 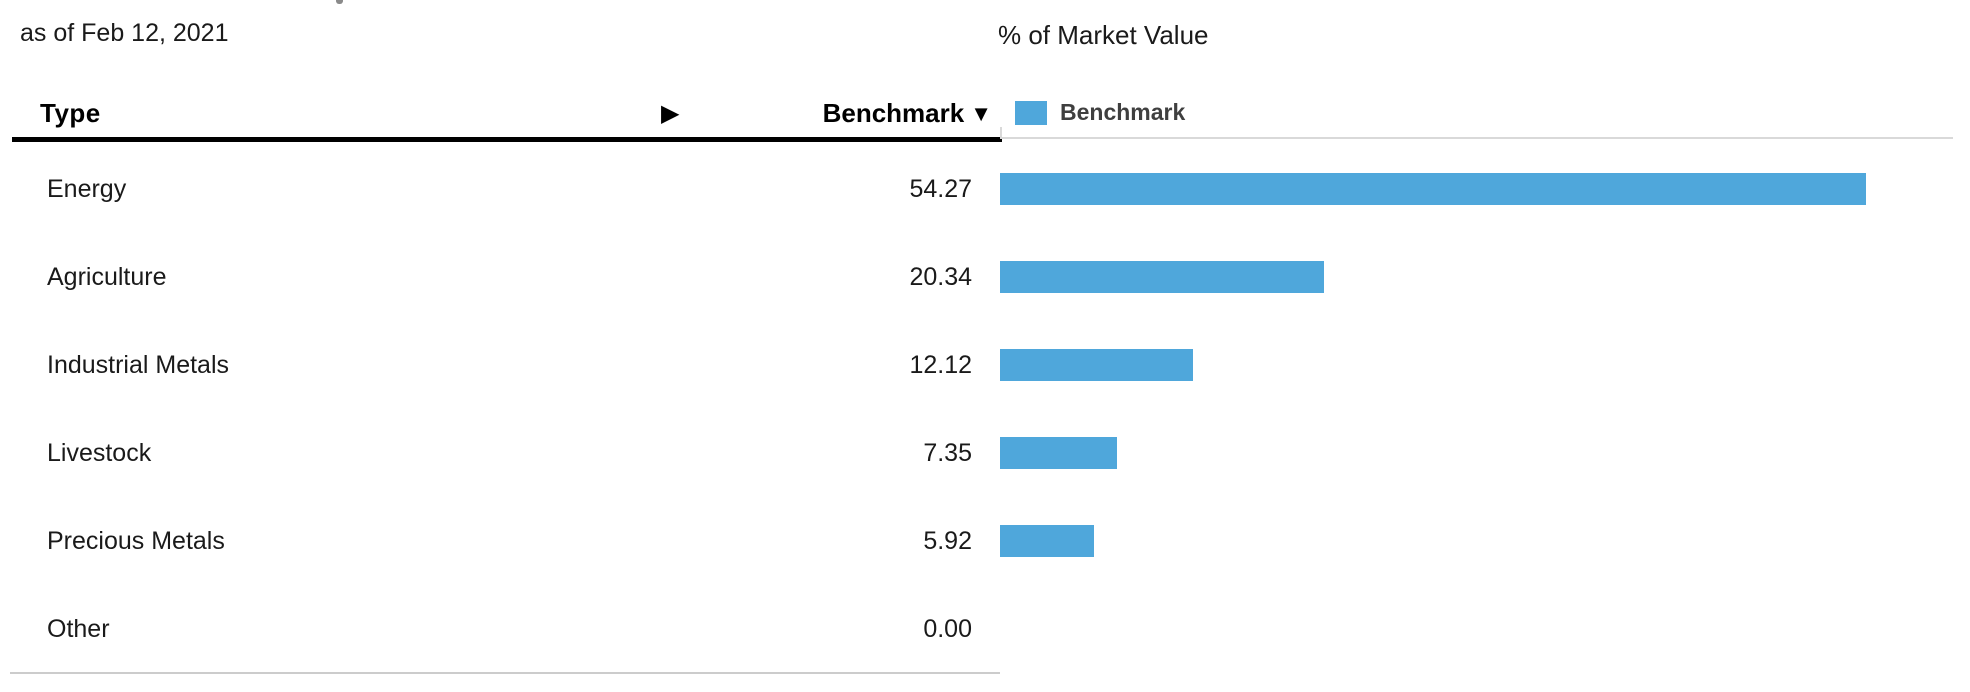 I want to click on table-row: Industrial Metals 12.12, so click(x=501, y=365).